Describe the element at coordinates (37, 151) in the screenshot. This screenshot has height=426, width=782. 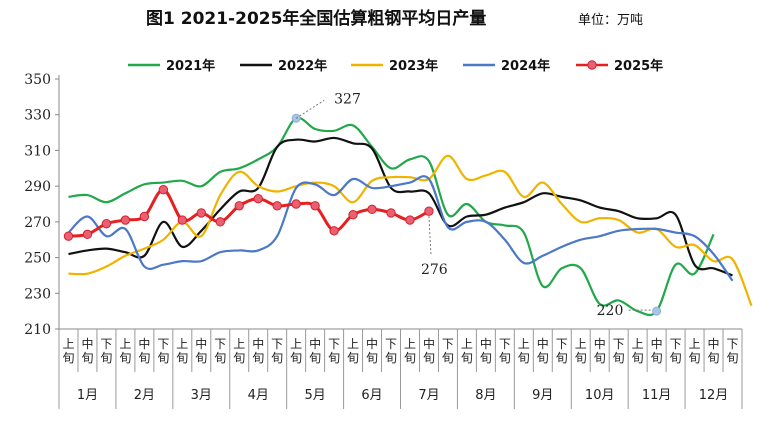
I see `y-tick-label: 310` at that location.